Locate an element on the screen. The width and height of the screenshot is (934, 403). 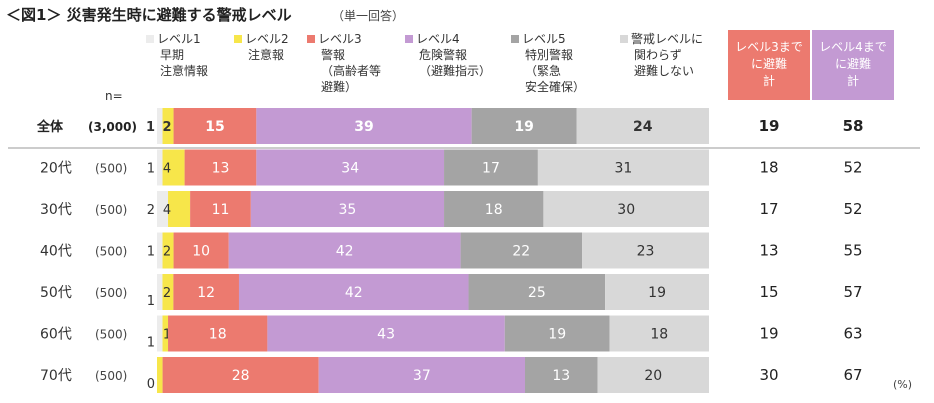
legend-label-4: 危険警報 is located at coordinates (443, 54).